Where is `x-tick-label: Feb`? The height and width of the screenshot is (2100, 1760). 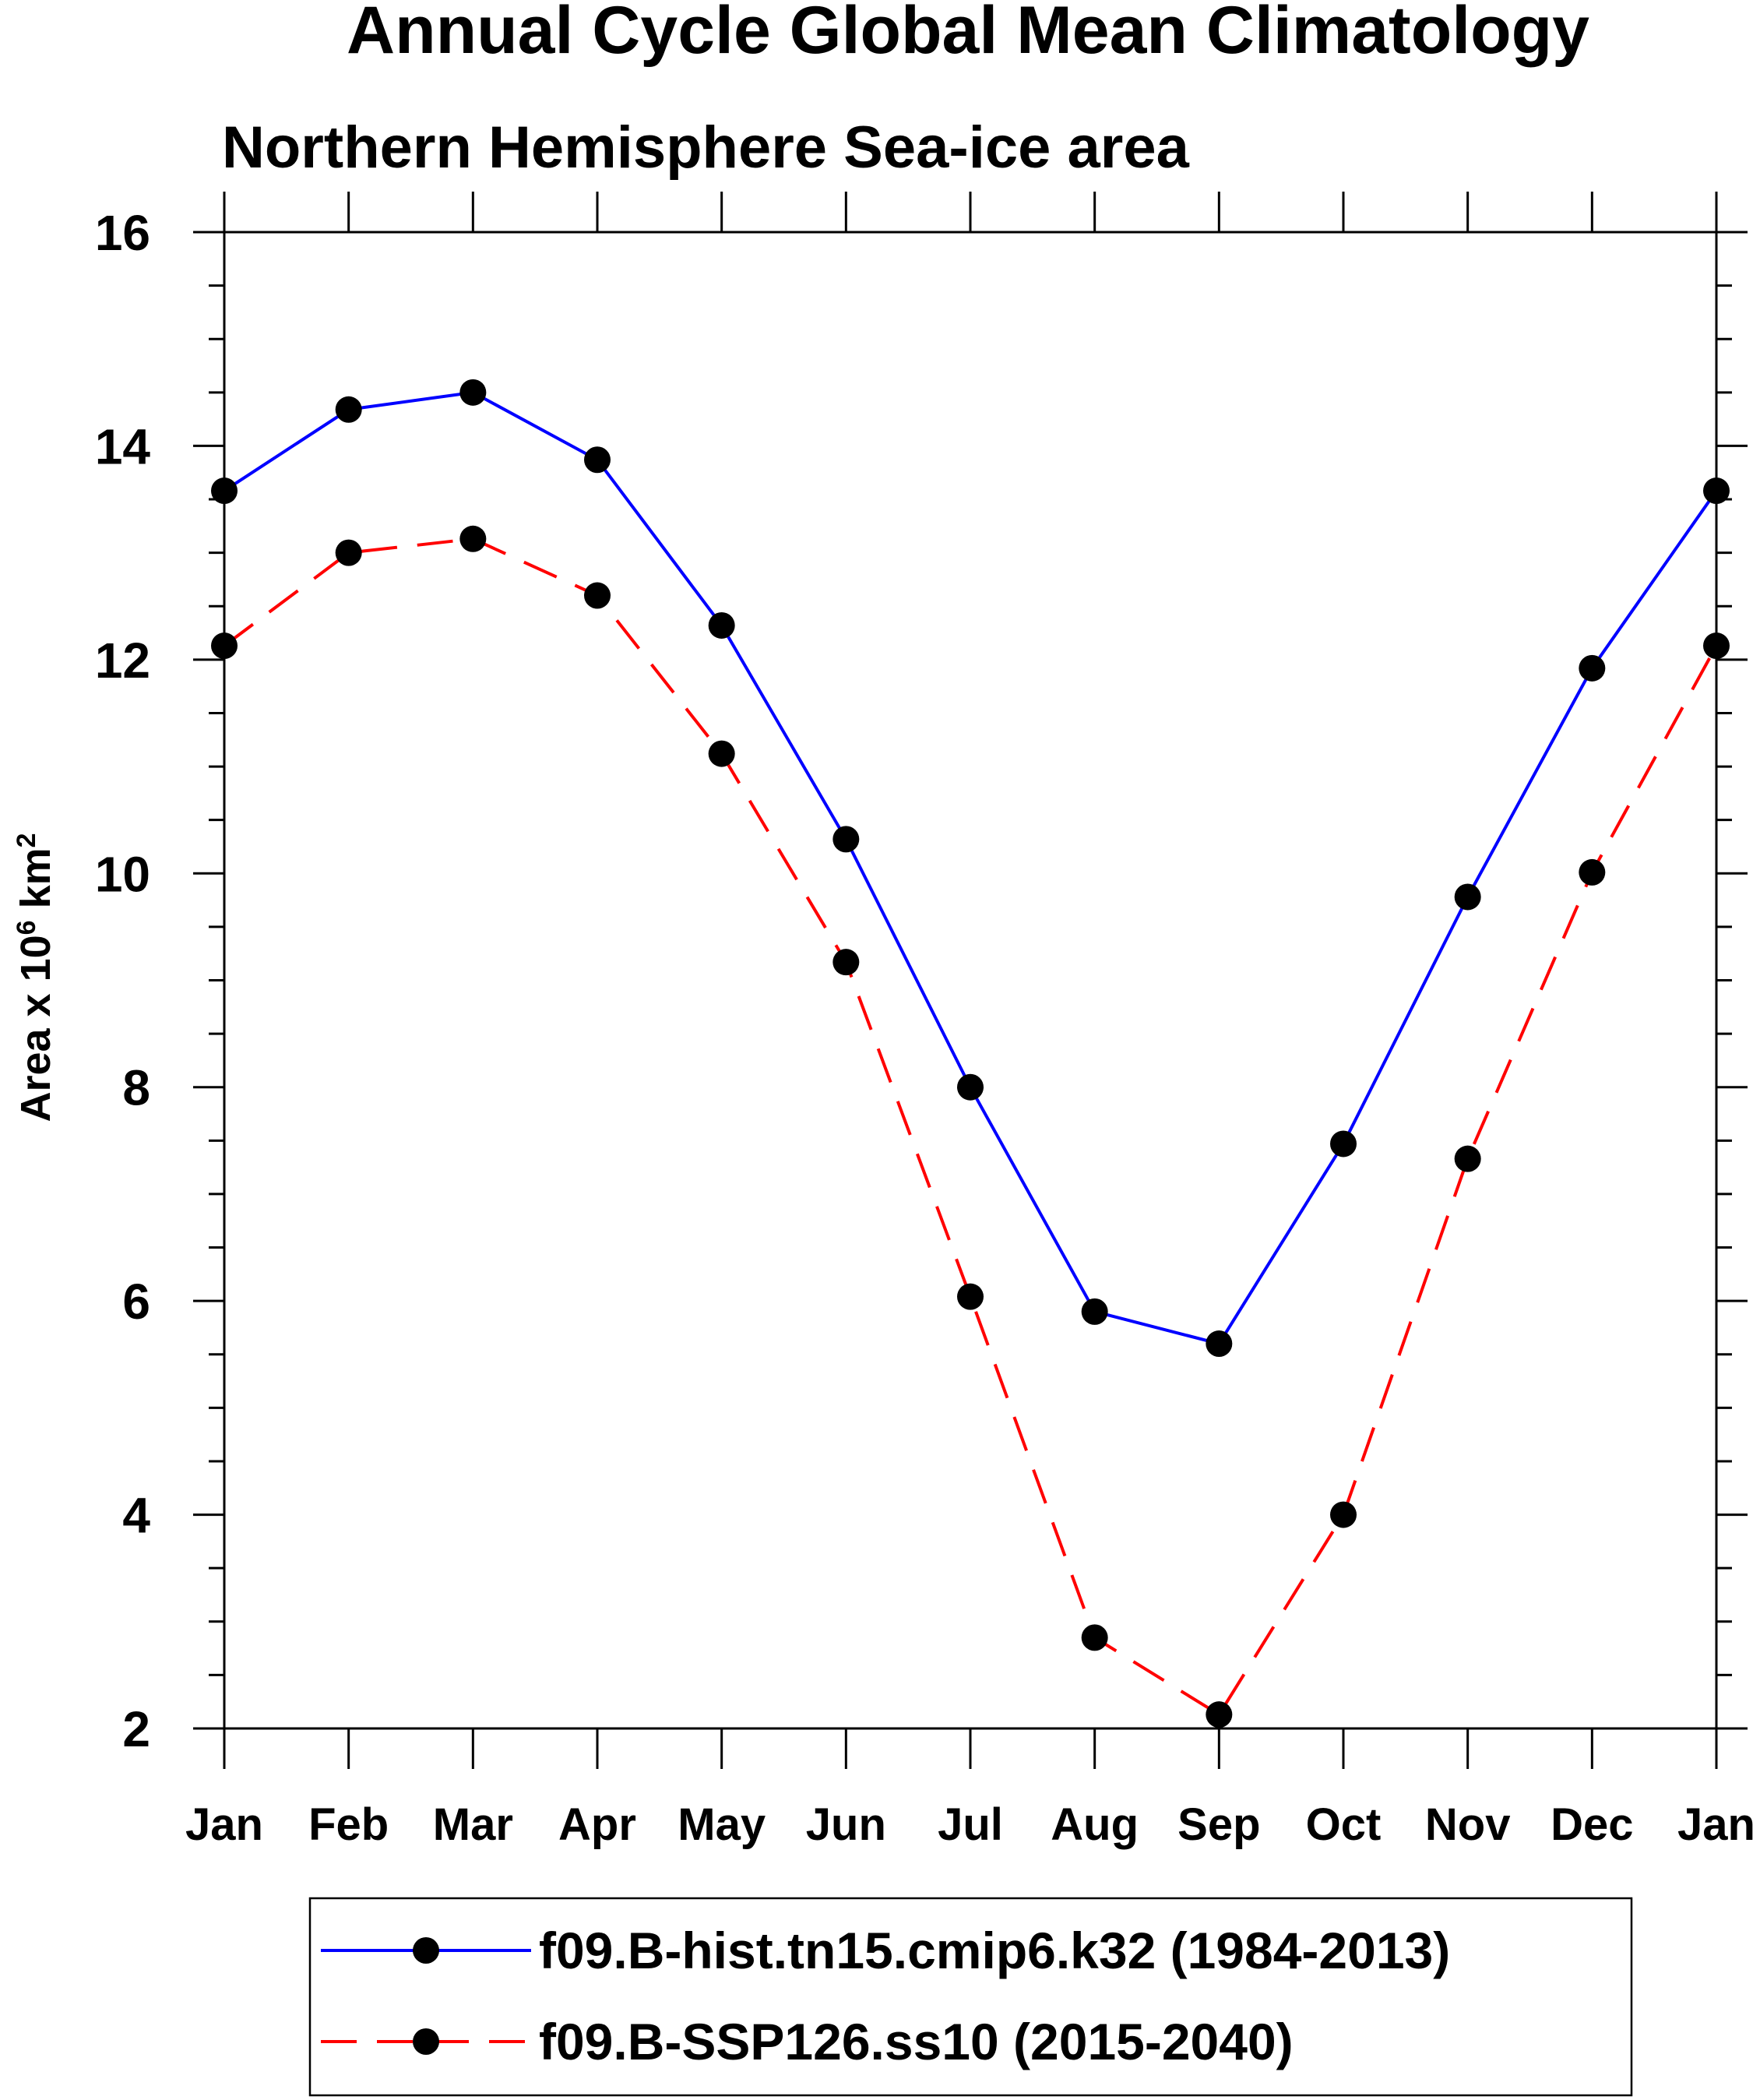
x-tick-label: Feb is located at coordinates (349, 1824).